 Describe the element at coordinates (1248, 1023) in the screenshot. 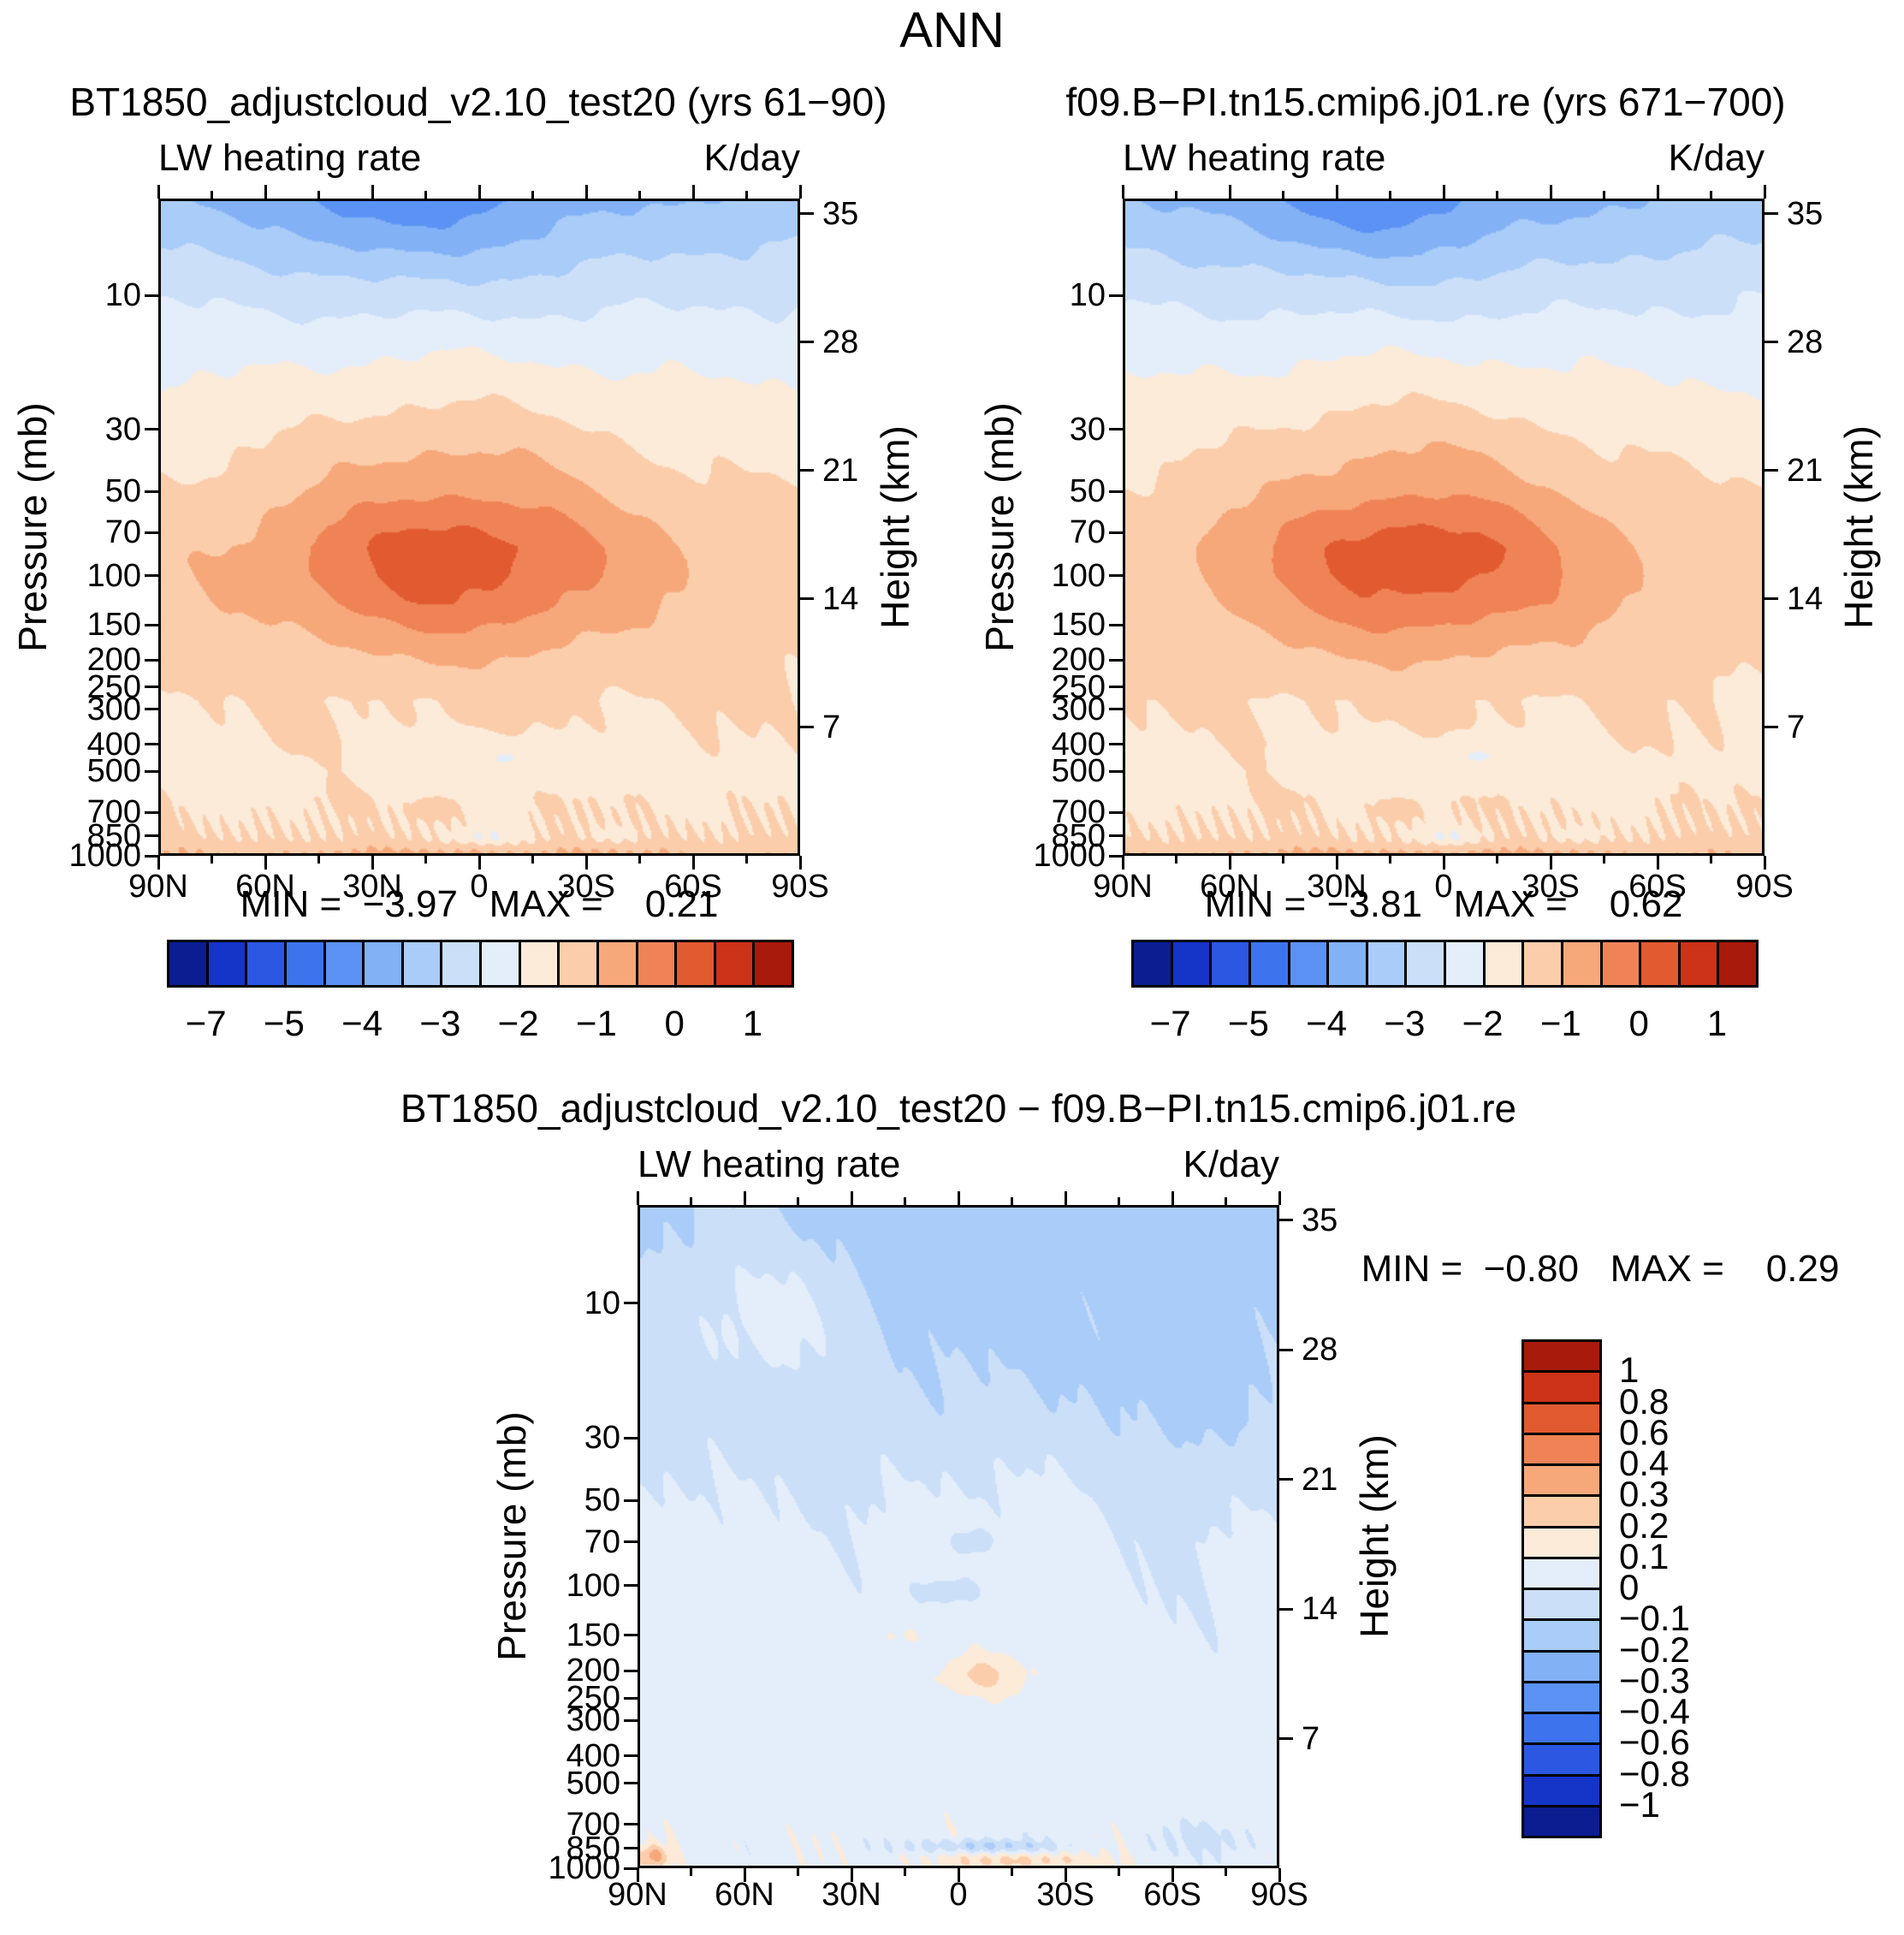

I see `colorbar-tick-label: −5` at that location.